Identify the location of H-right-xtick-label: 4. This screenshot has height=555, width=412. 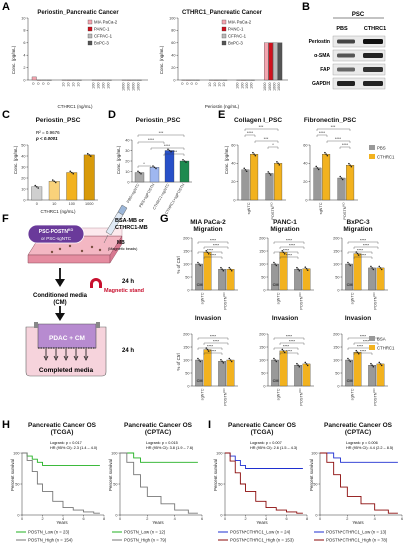
(175, 519).